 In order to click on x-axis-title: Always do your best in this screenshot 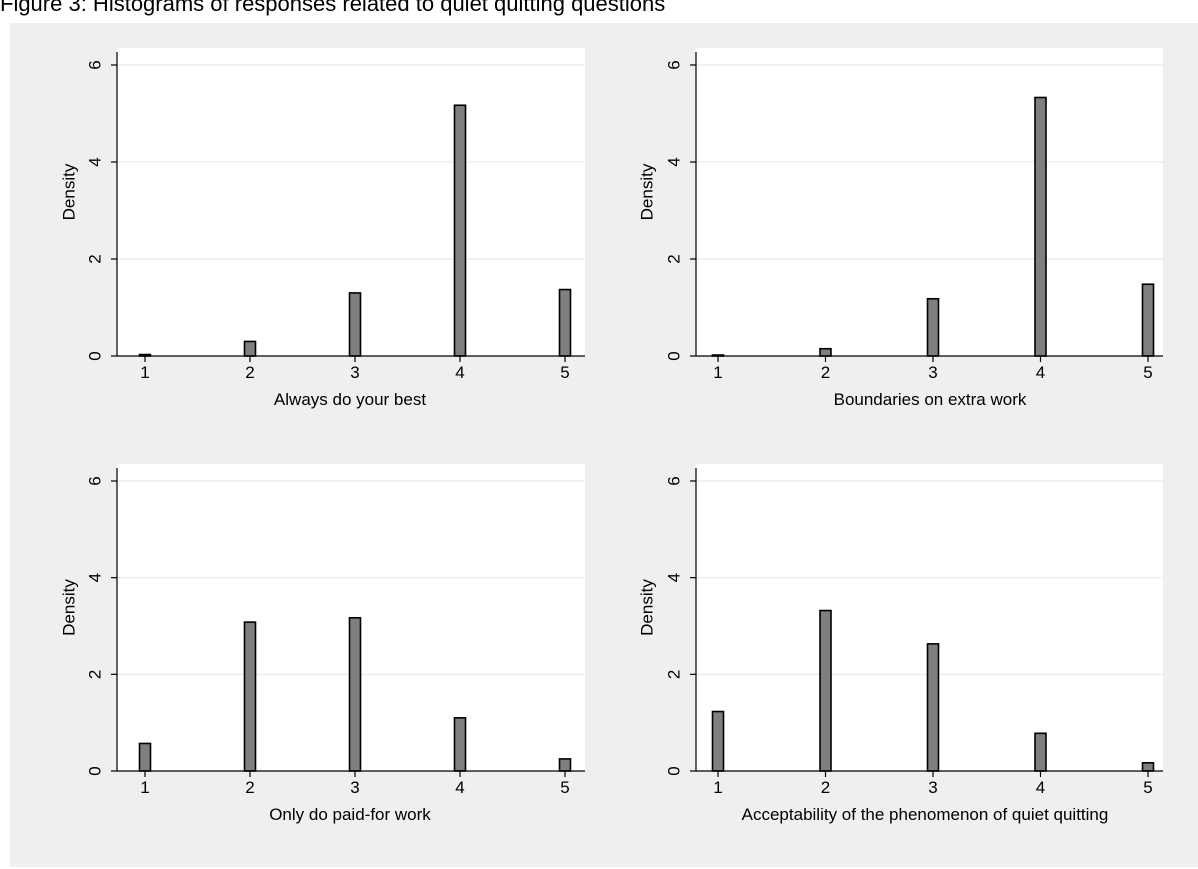, I will do `click(350, 399)`.